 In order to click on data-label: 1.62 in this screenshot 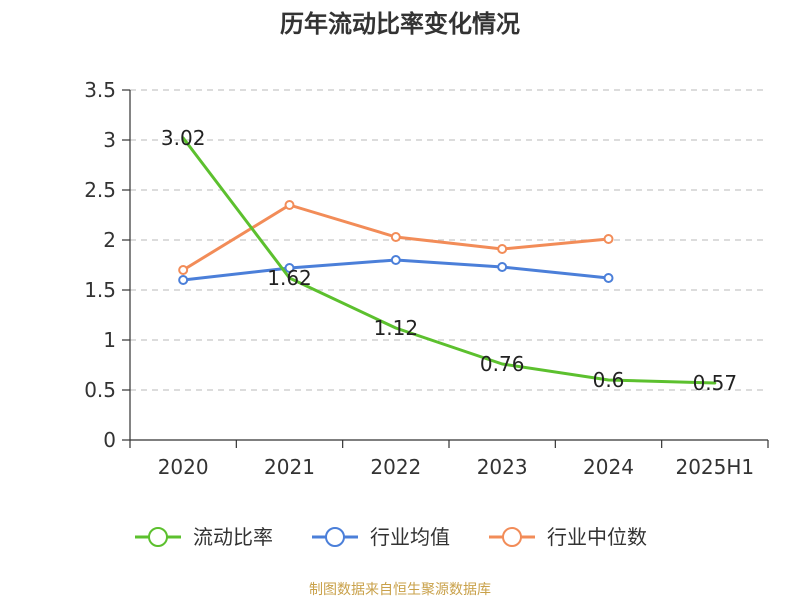, I will do `click(289, 278)`.